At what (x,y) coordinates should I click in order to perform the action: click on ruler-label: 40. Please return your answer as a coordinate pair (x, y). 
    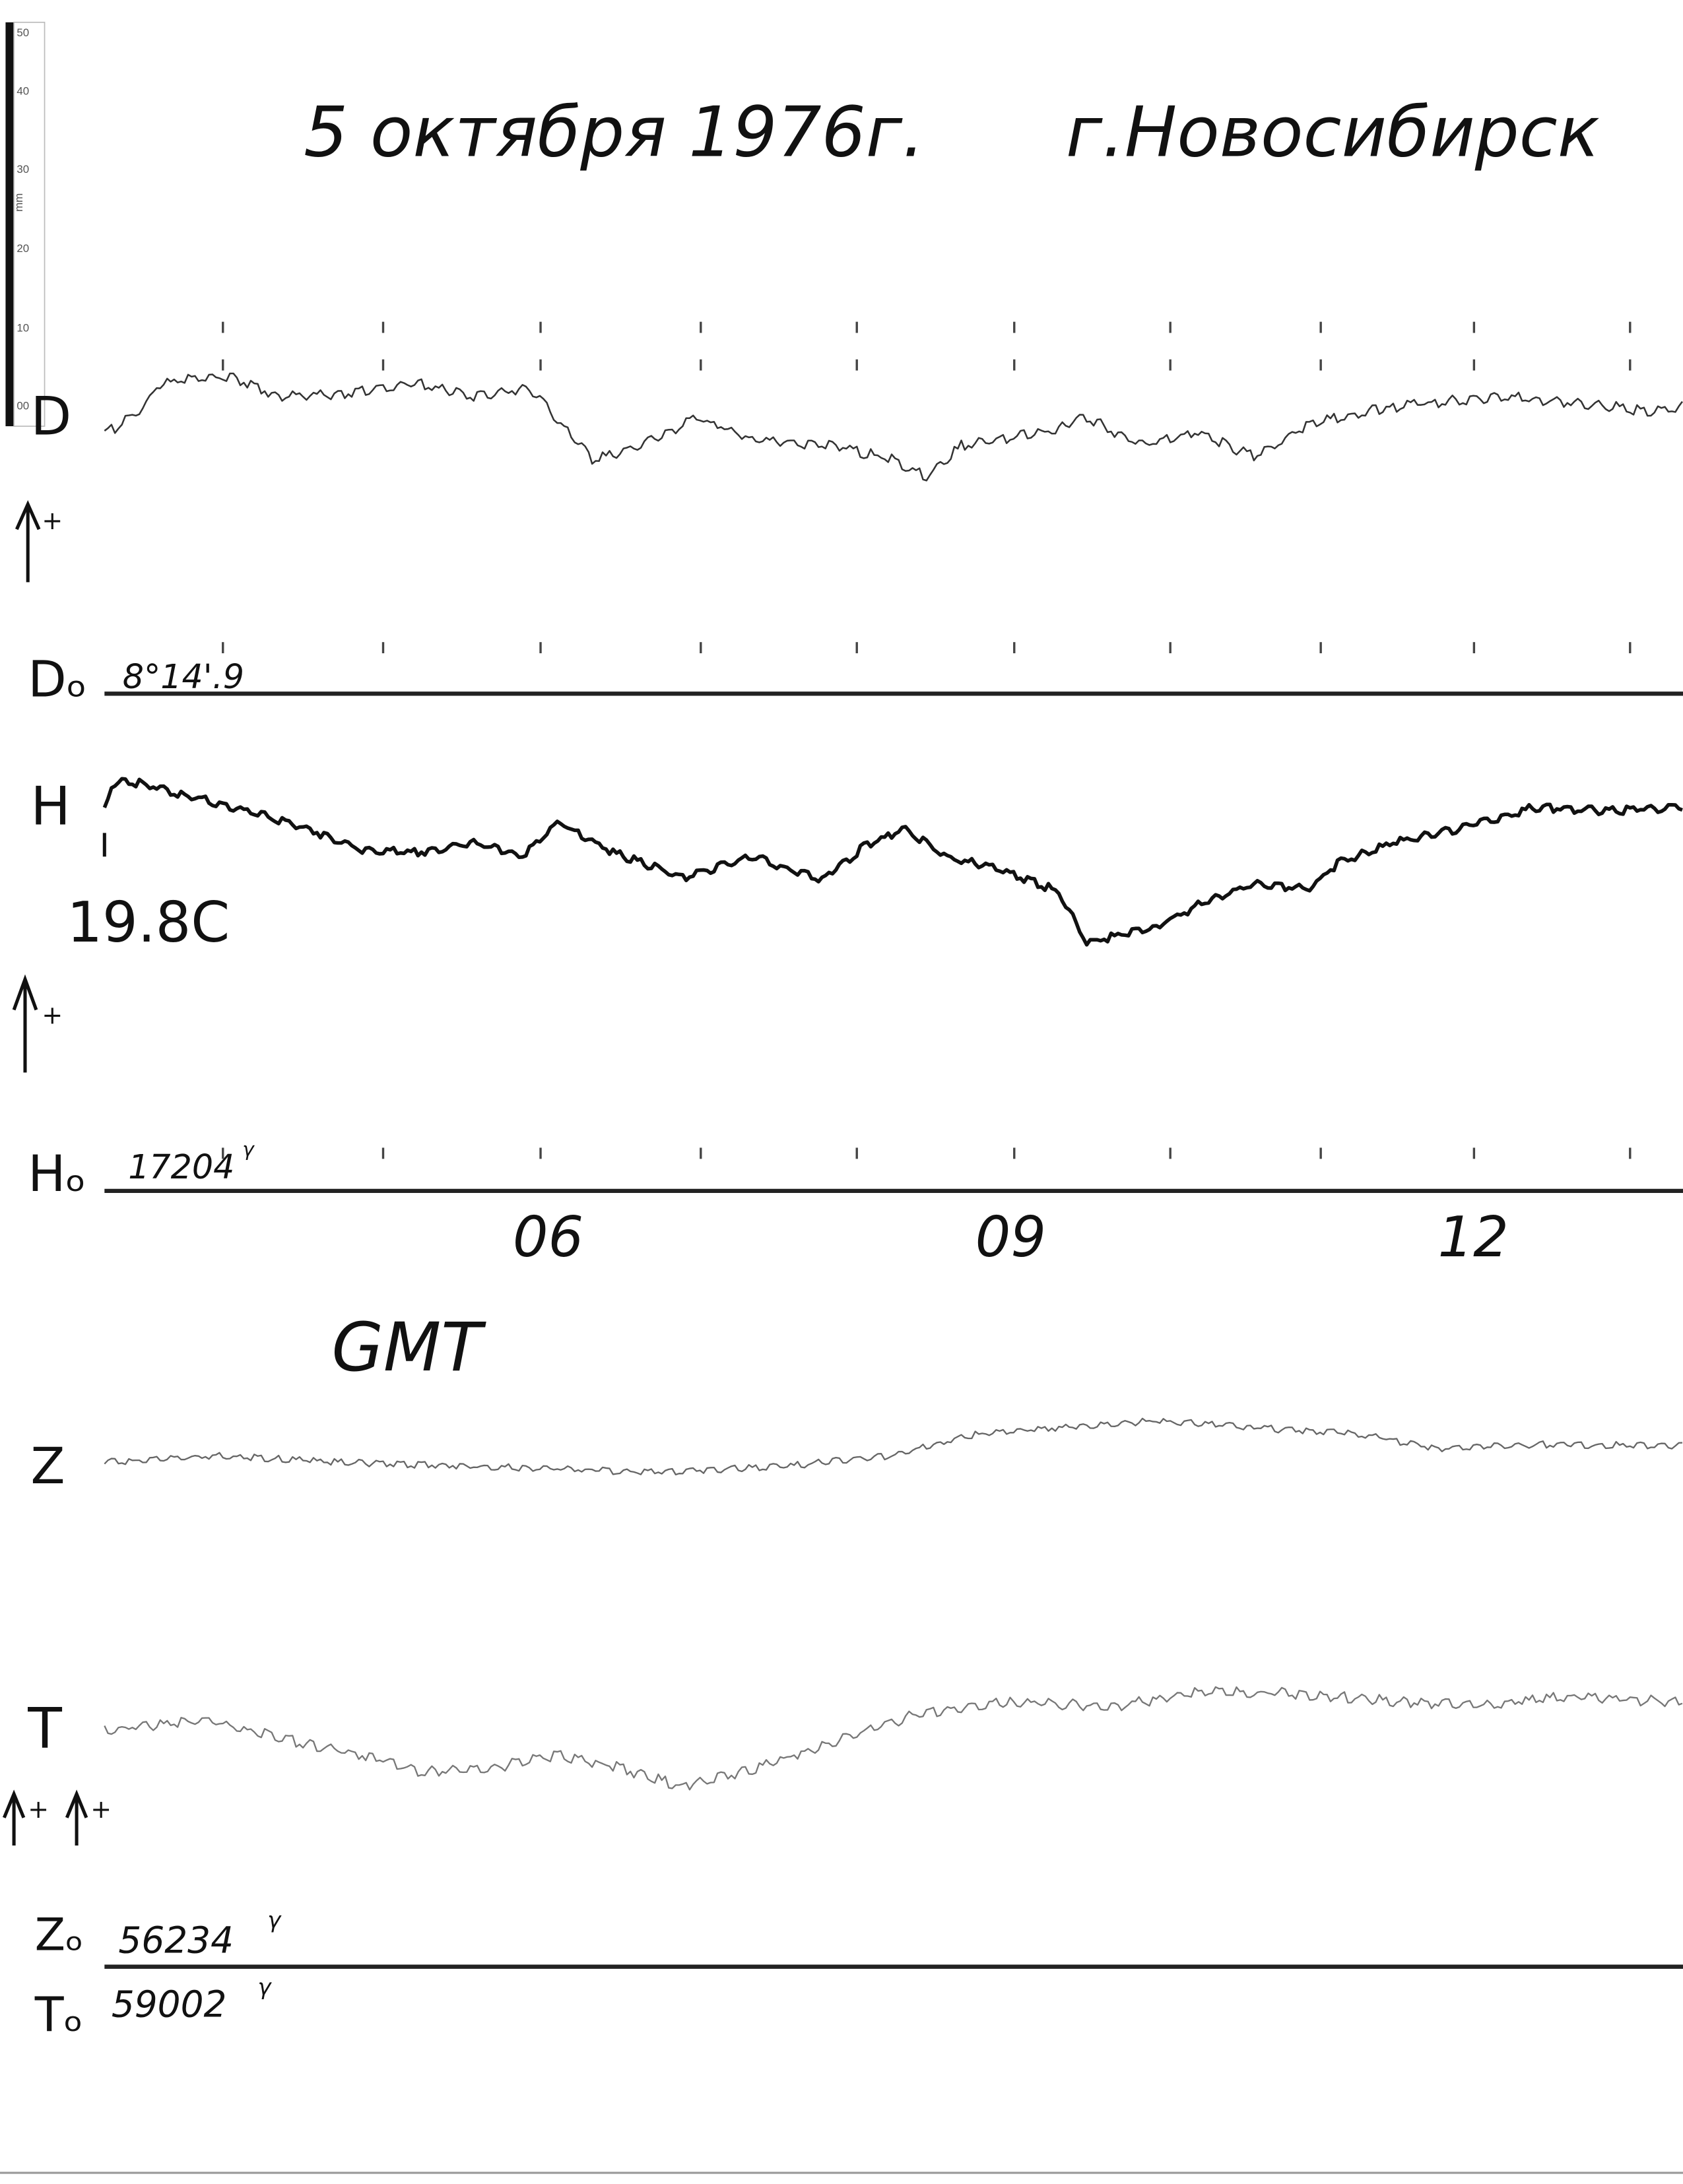
    Looking at the image, I should click on (23, 91).